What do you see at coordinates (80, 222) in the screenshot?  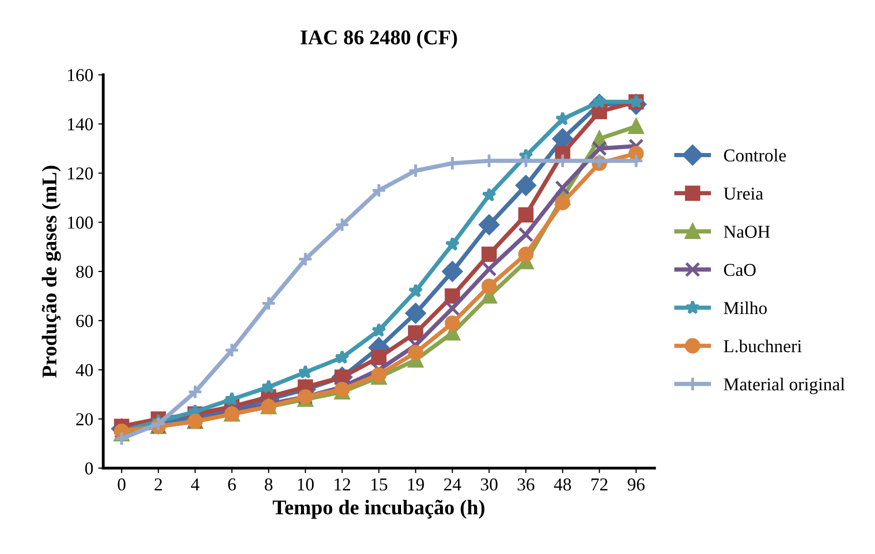 I see `y-tick-label: 100` at bounding box center [80, 222].